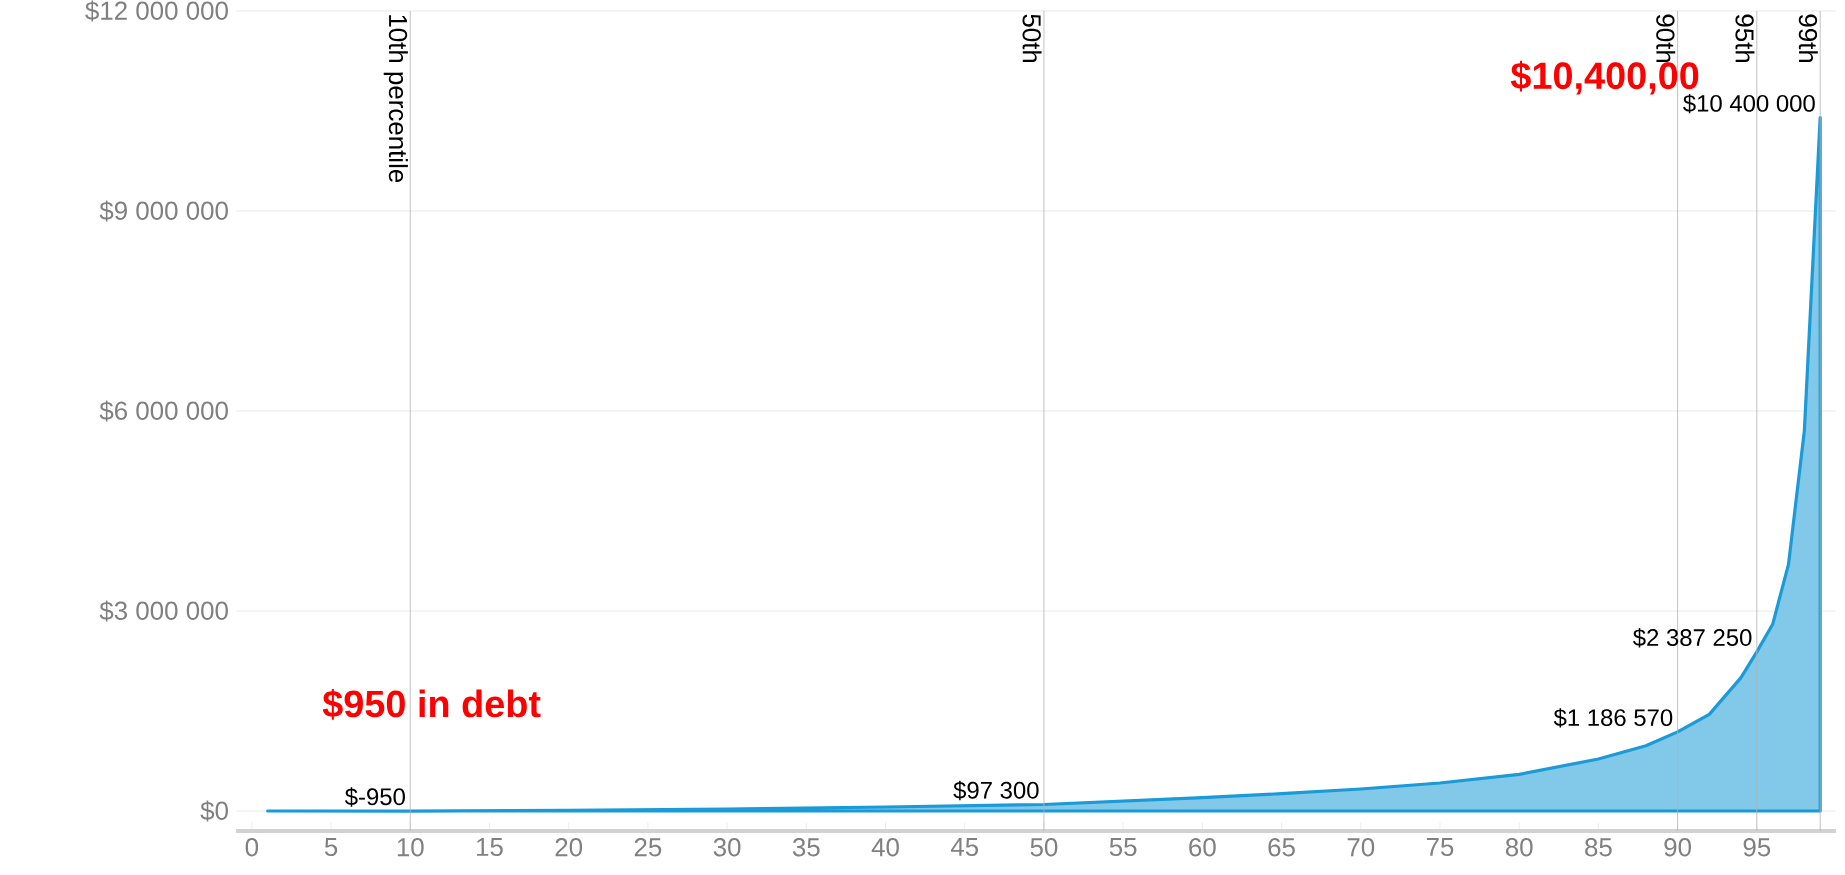 This screenshot has height=875, width=1845. What do you see at coordinates (156, 11) in the screenshot?
I see `y-tick-label: $12 000 000` at bounding box center [156, 11].